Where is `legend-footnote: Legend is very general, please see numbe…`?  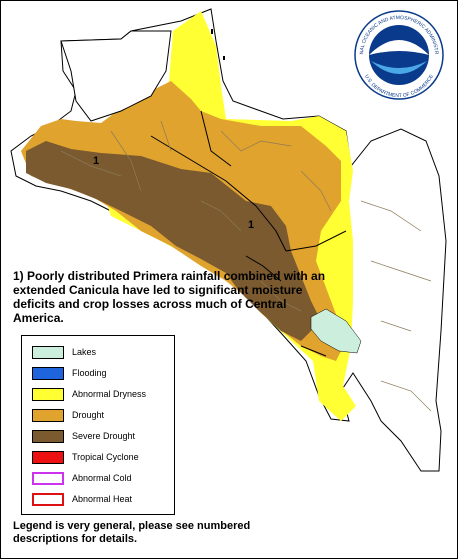 legend-footnote: Legend is very general, please see numbe… is located at coordinates (132, 532).